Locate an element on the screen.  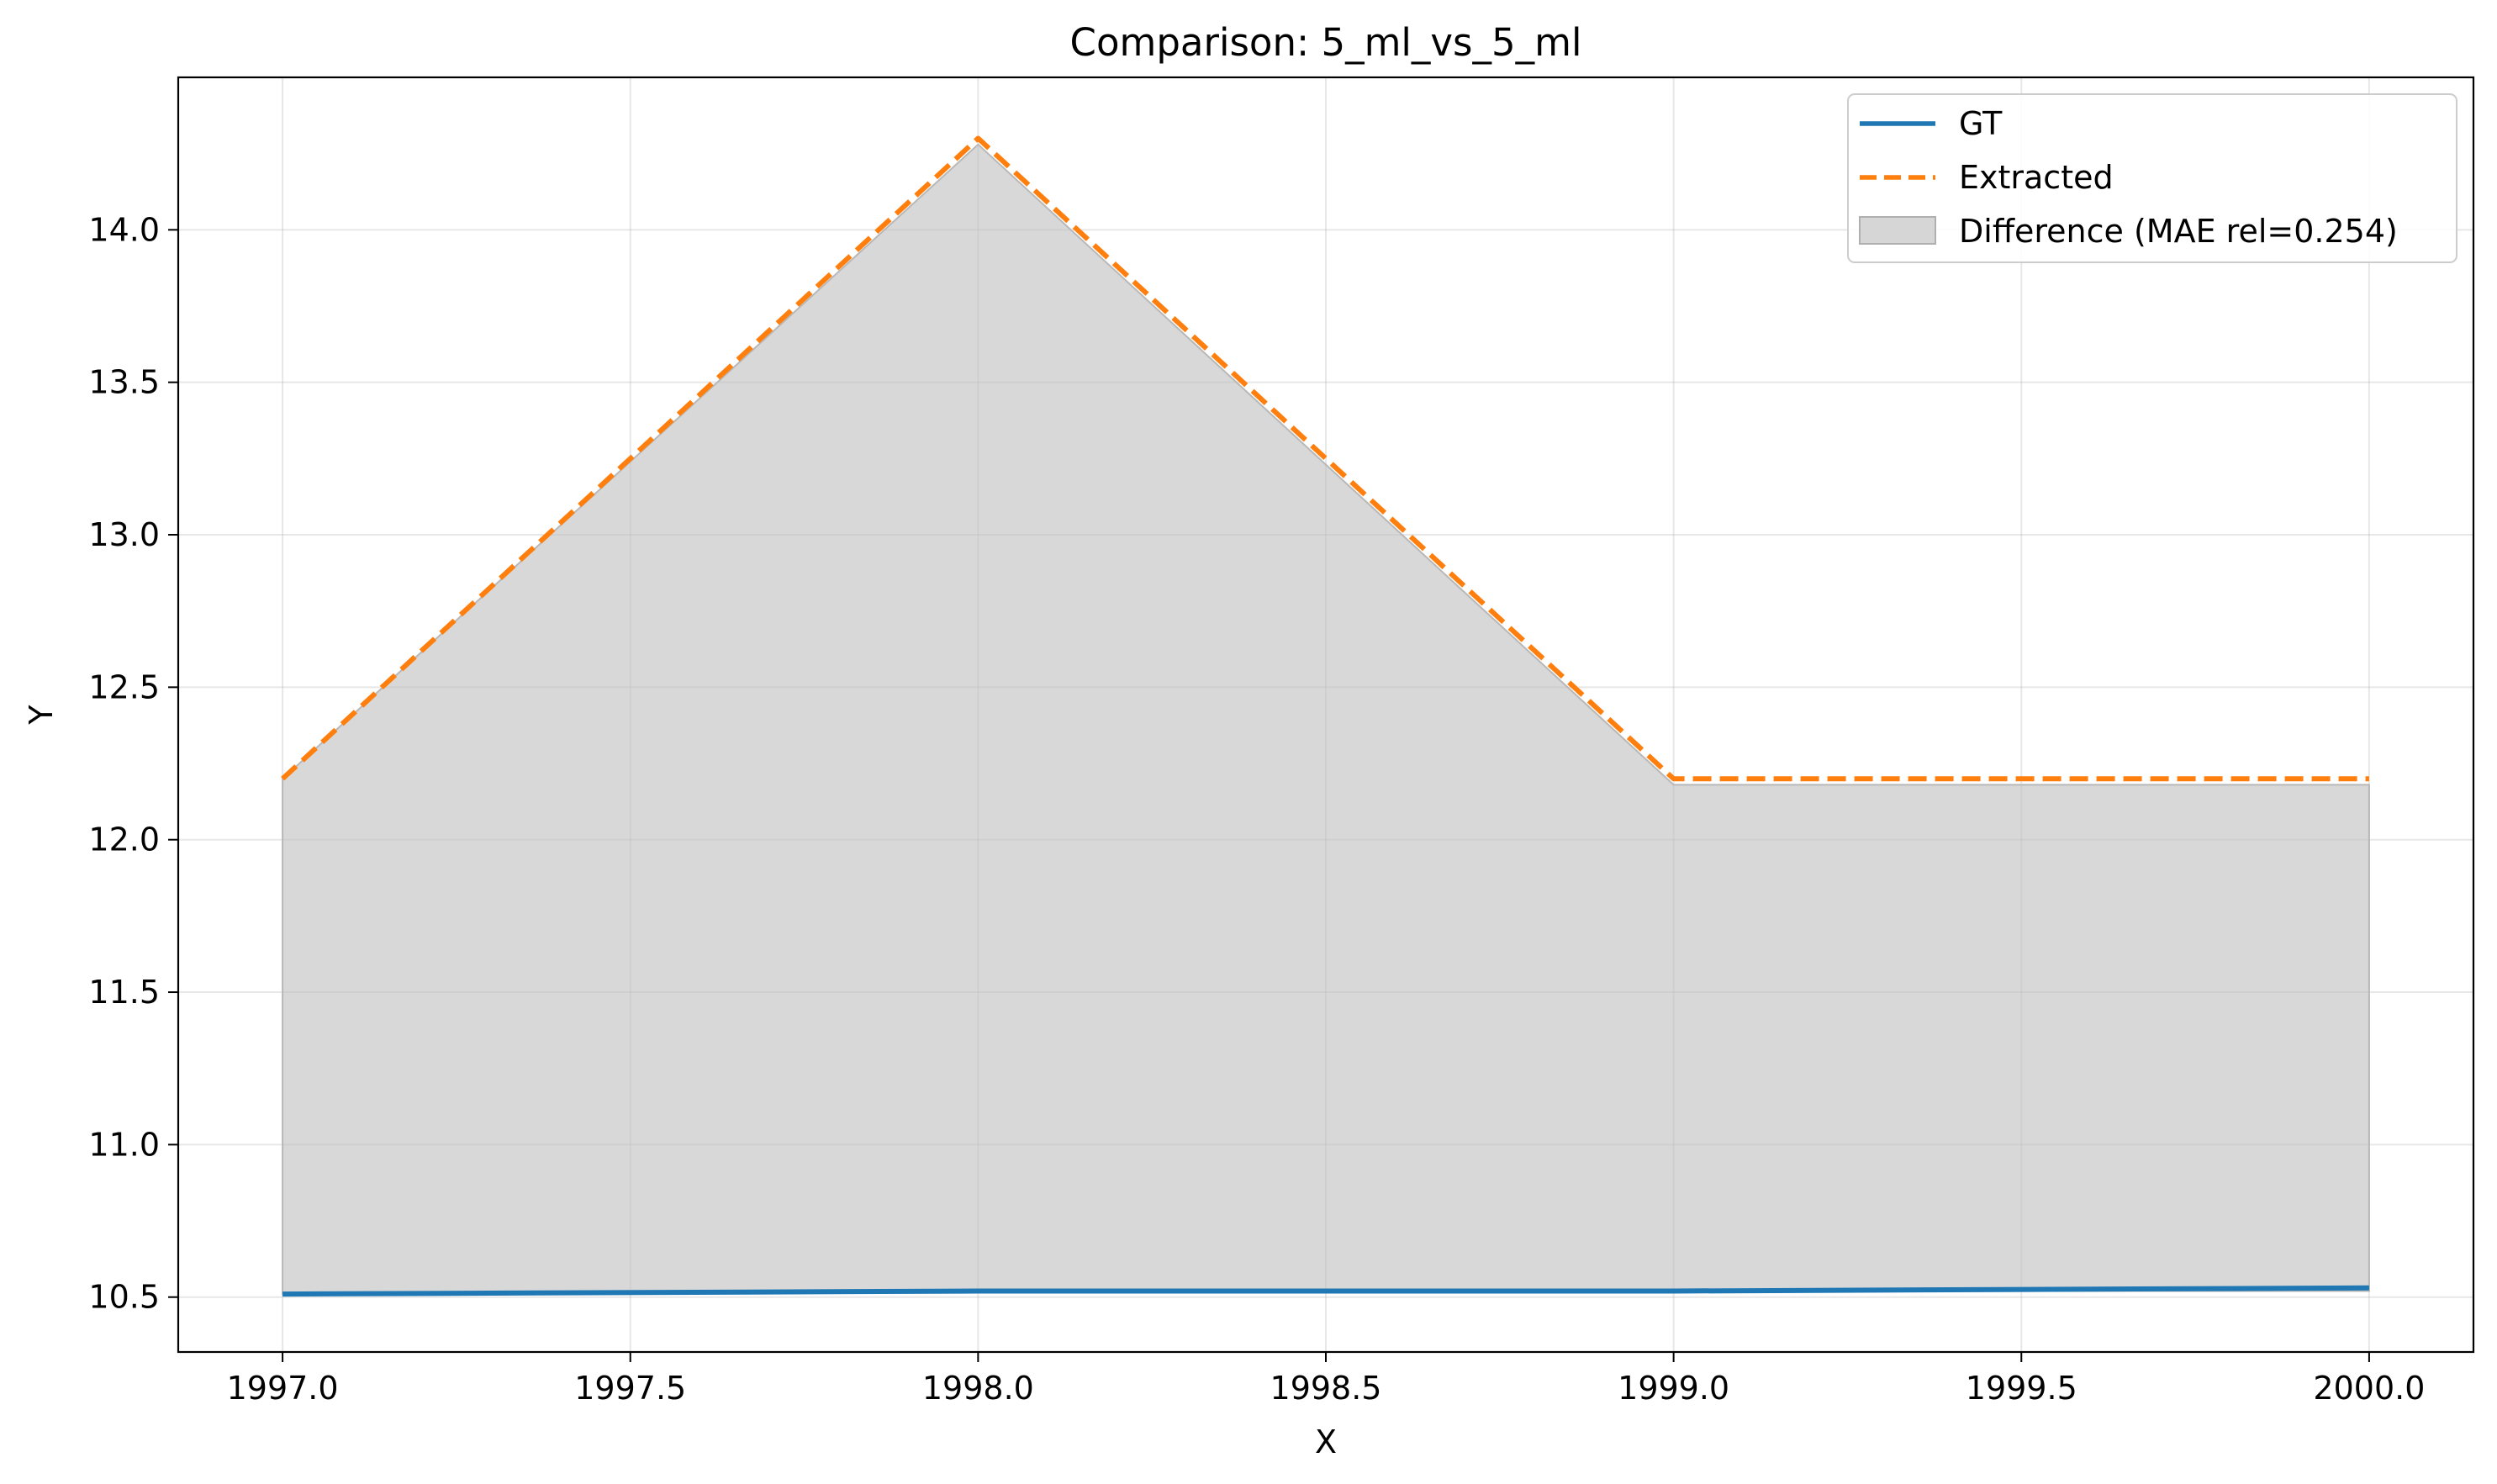
legend-swatch-difference is located at coordinates (1897, 231).